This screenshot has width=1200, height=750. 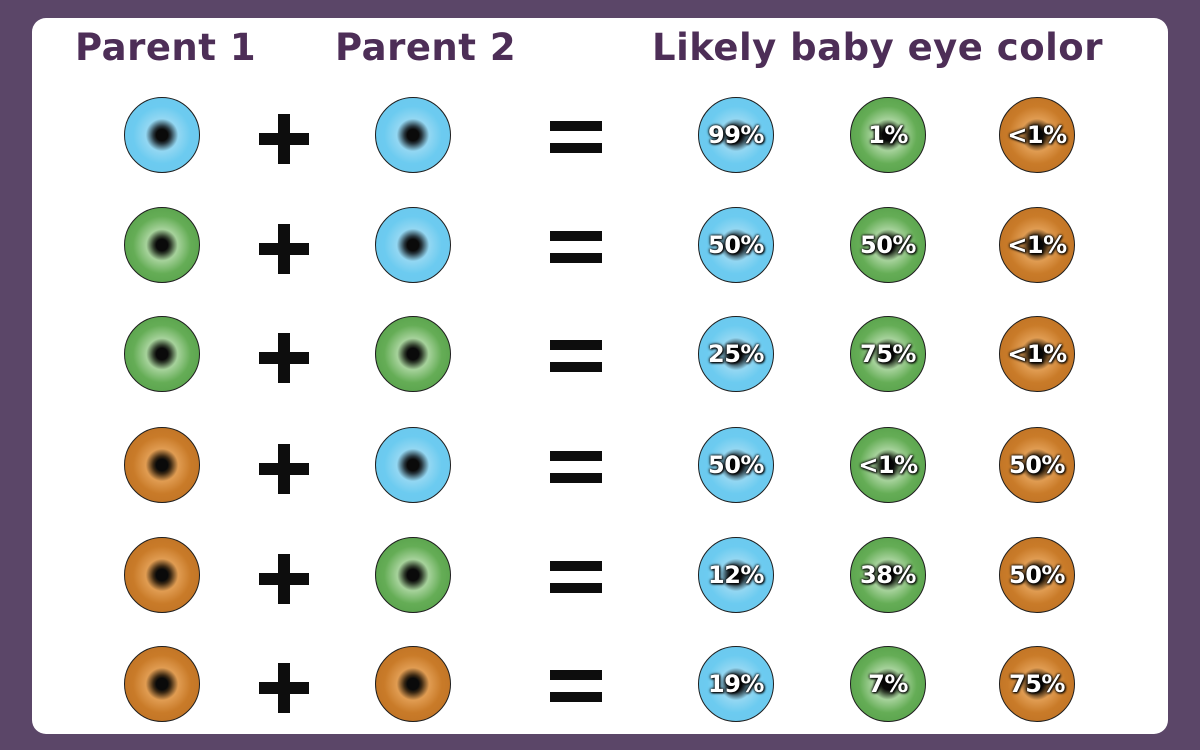 I want to click on parent-1-blue-eye-icon, so click(x=162, y=135).